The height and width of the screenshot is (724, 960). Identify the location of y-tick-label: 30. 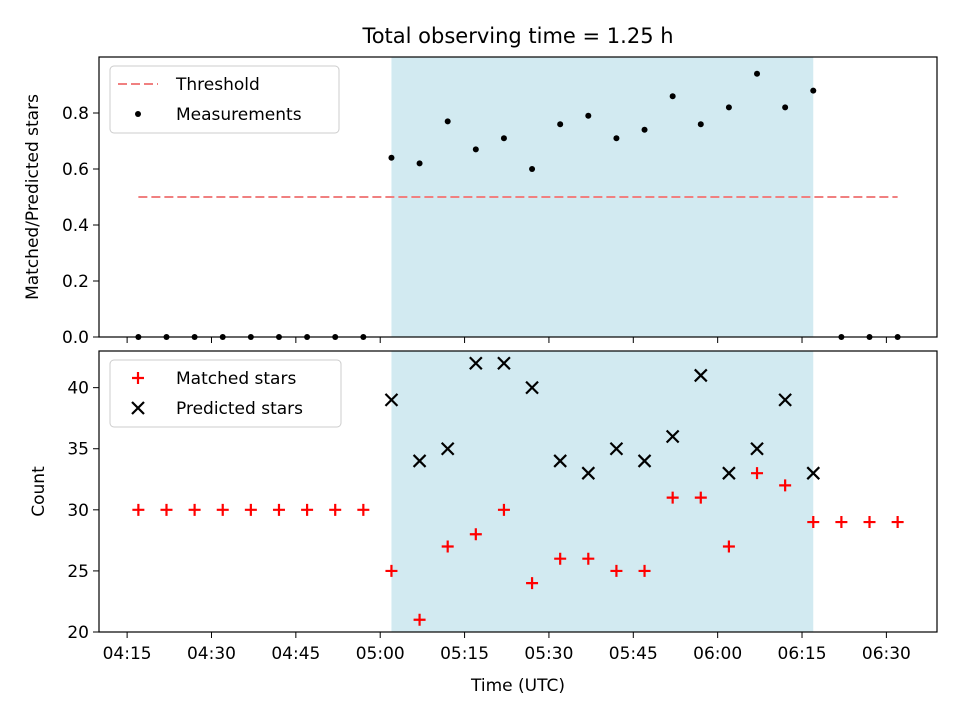
(78, 511).